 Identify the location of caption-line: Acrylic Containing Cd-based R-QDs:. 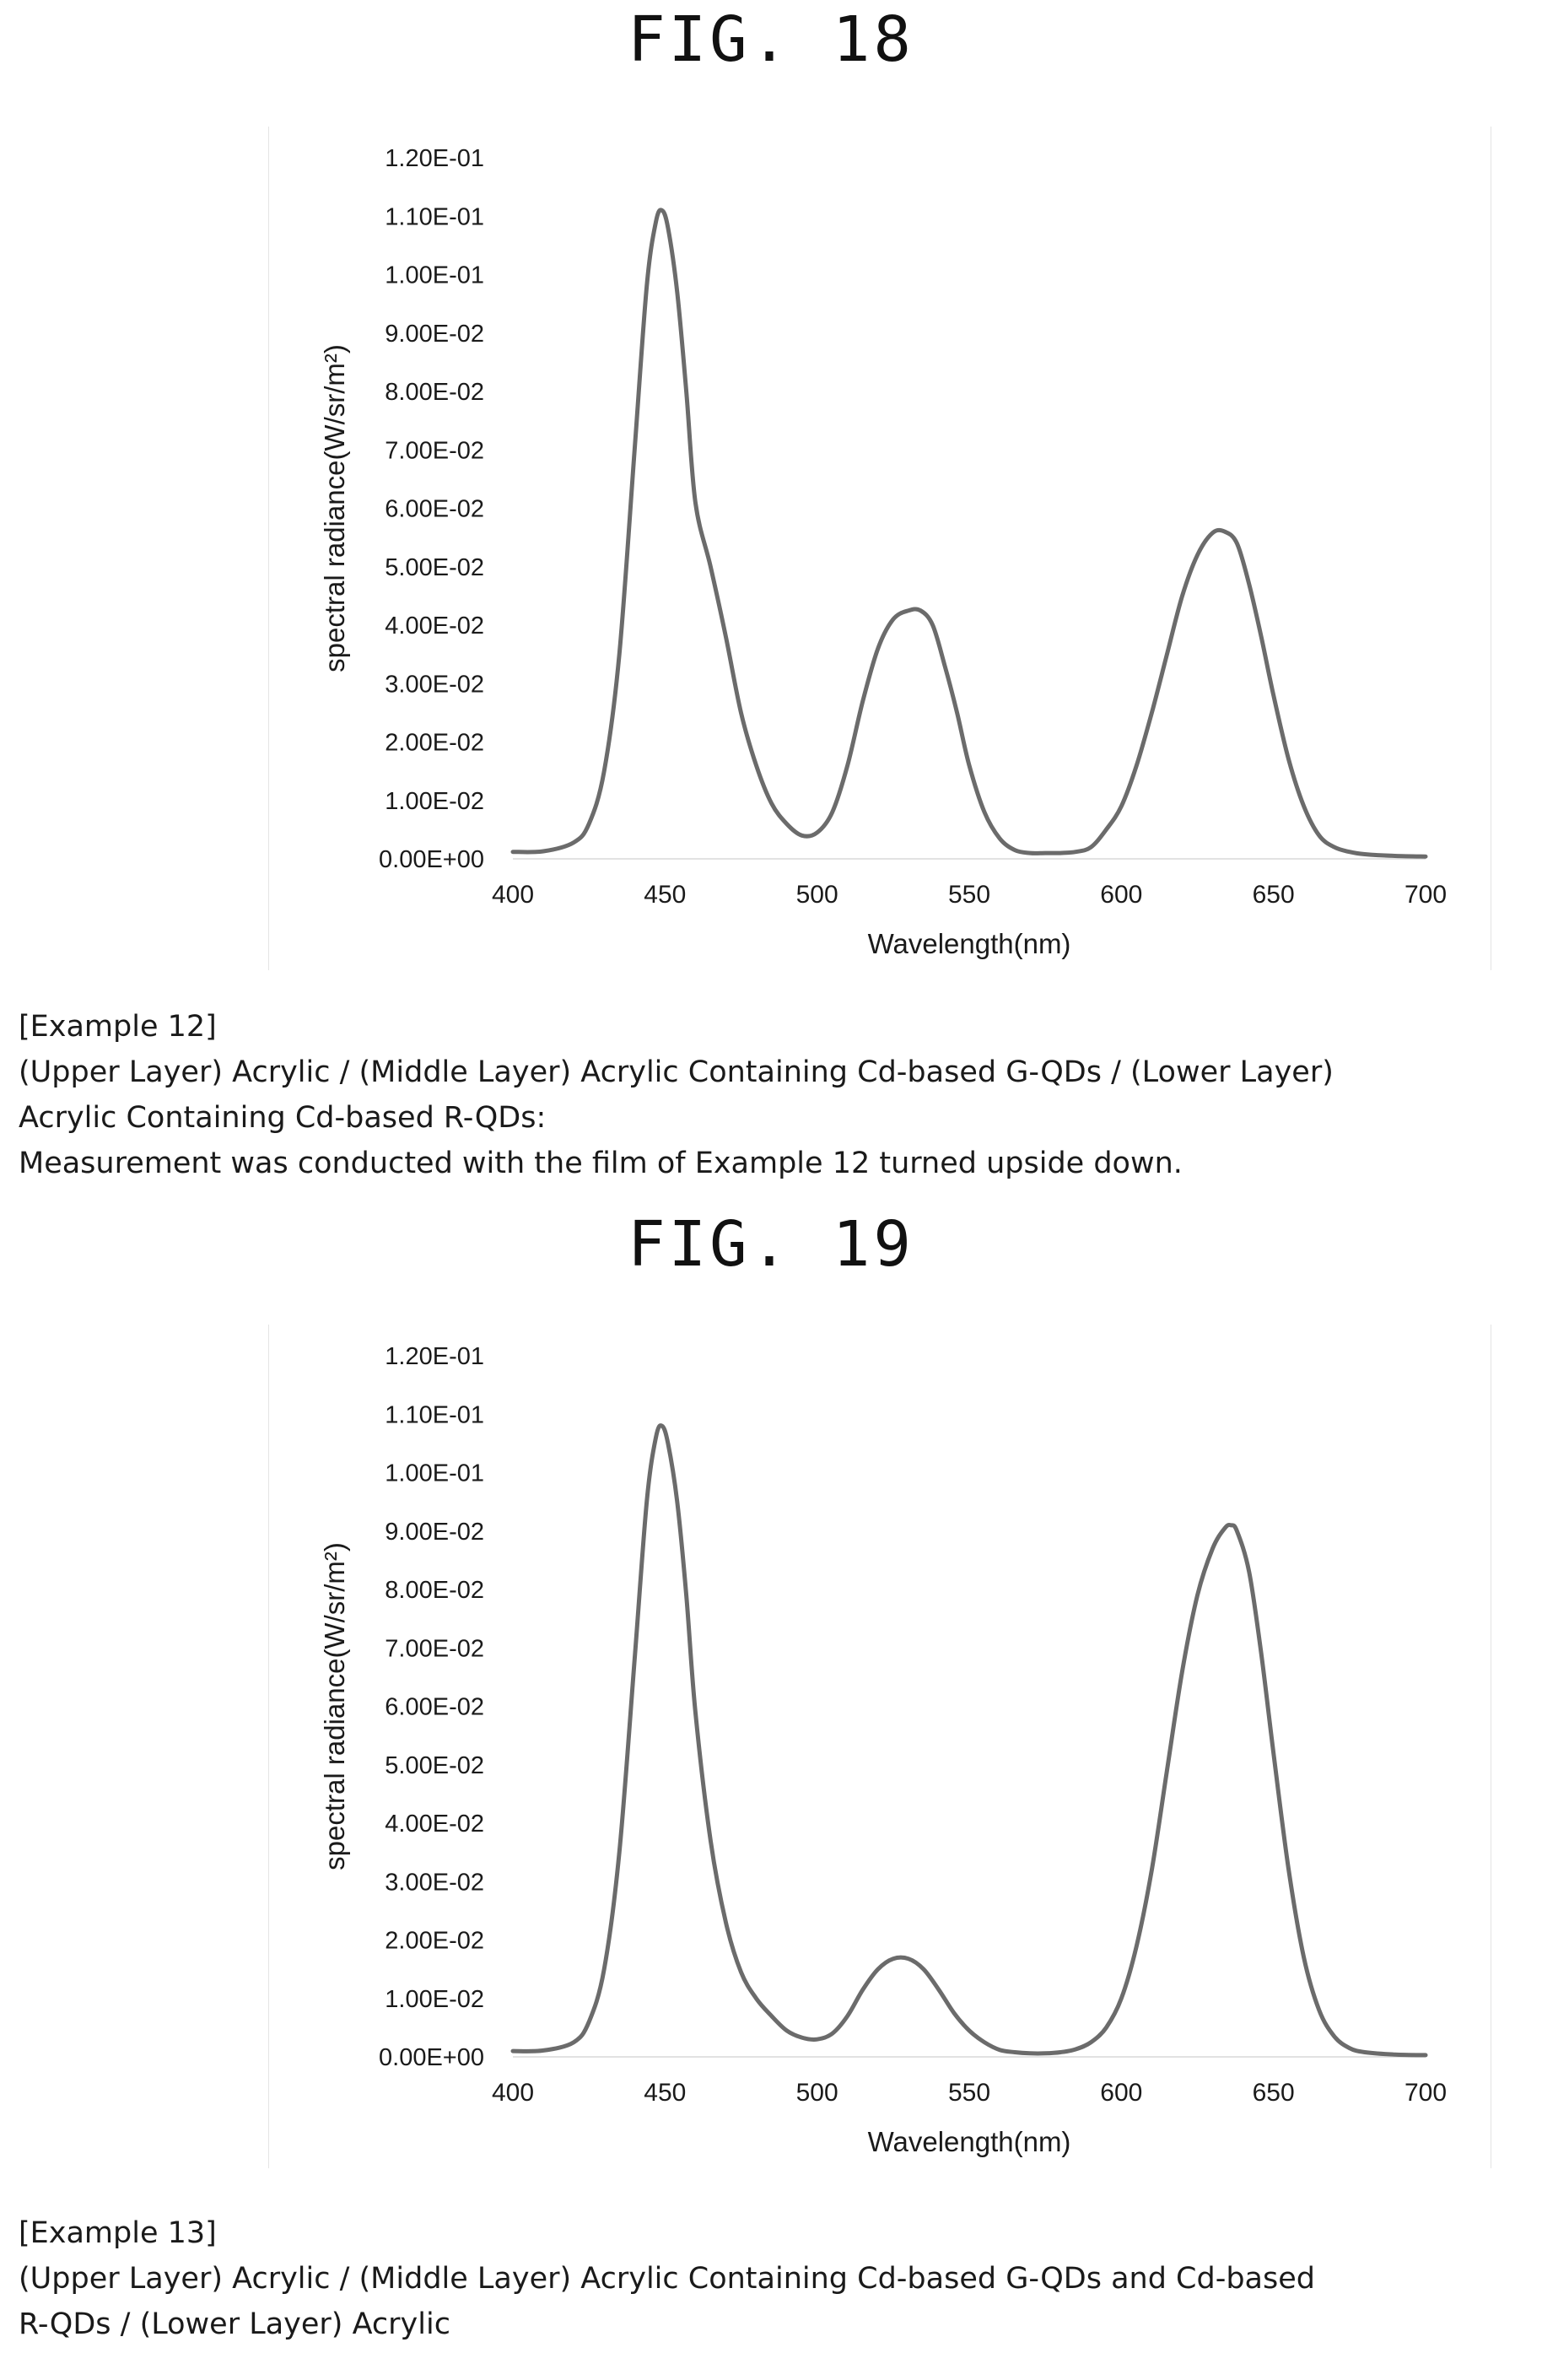
(283, 1118).